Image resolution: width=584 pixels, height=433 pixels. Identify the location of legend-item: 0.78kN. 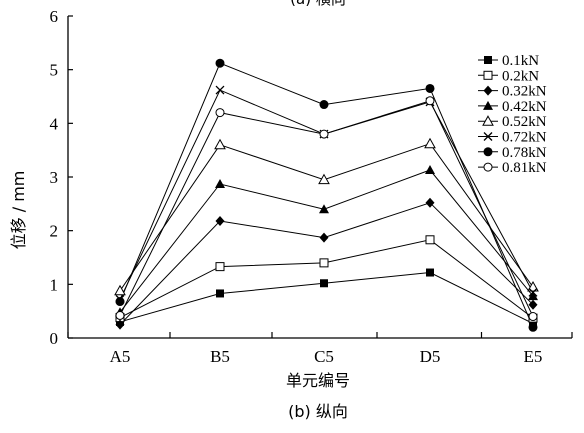
(512, 153).